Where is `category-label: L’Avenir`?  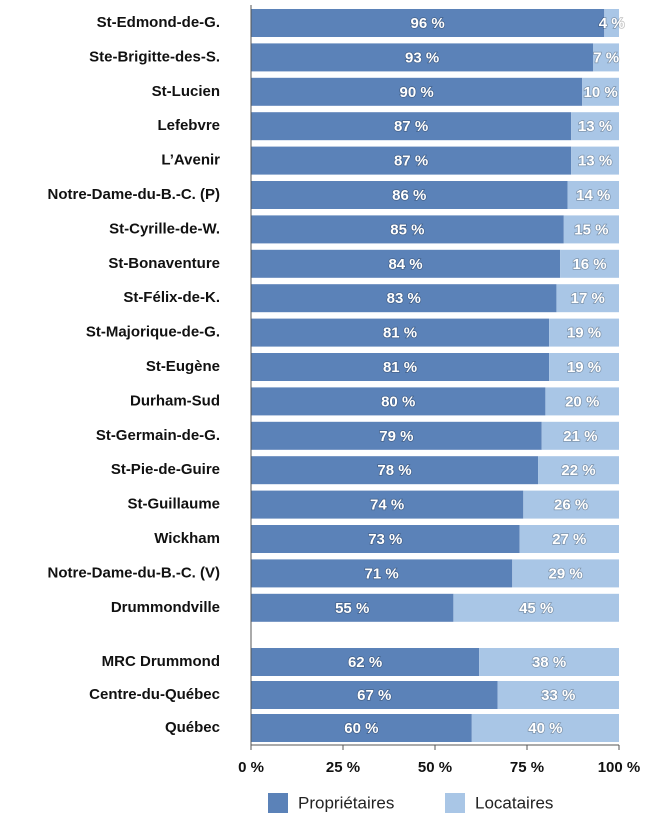
category-label: L’Avenir is located at coordinates (190, 160).